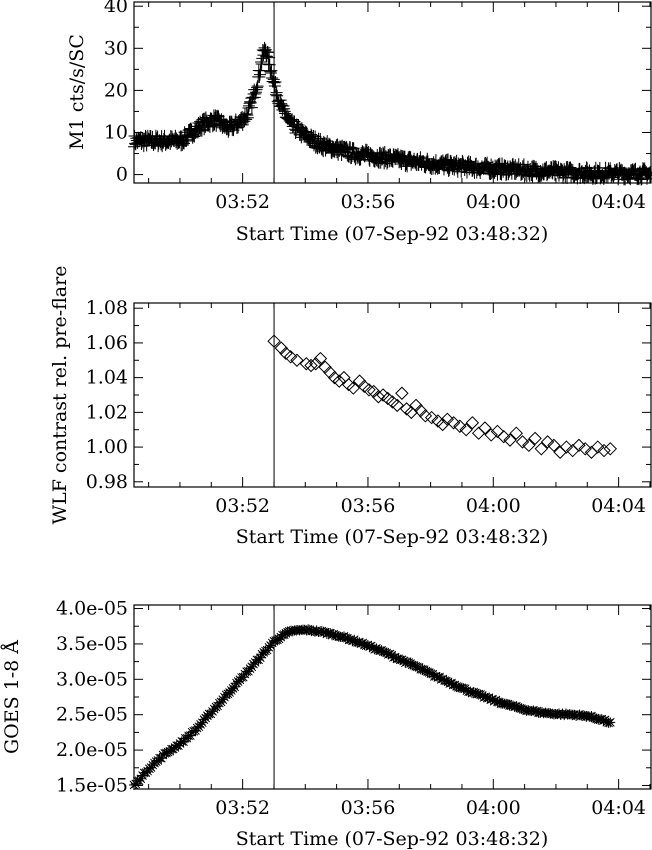 This screenshot has height=850, width=652. Describe the element at coordinates (372, 707) in the screenshot. I see `goes-flux-markers` at that location.